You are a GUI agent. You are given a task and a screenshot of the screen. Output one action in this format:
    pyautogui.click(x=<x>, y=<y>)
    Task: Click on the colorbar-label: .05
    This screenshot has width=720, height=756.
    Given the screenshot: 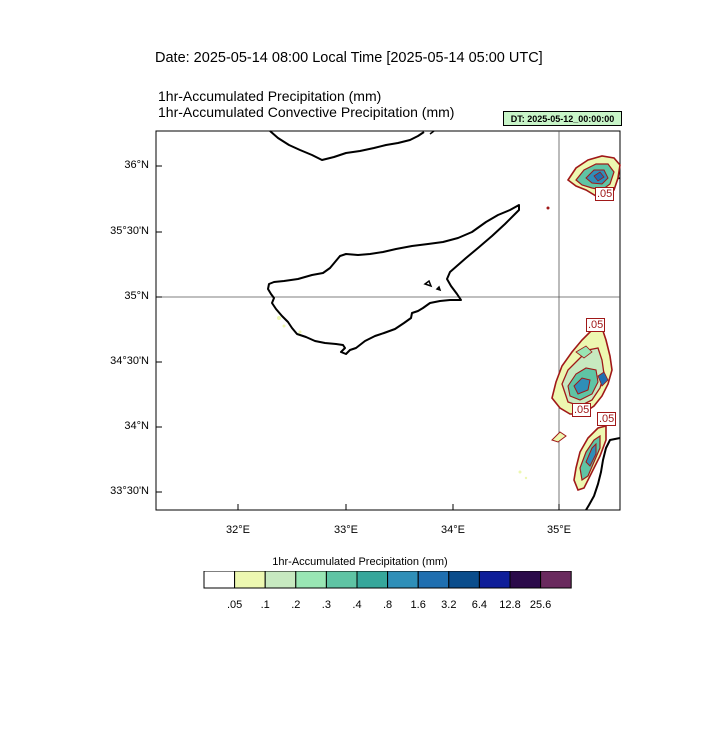 What is the action you would take?
    pyautogui.click(x=234, y=605)
    